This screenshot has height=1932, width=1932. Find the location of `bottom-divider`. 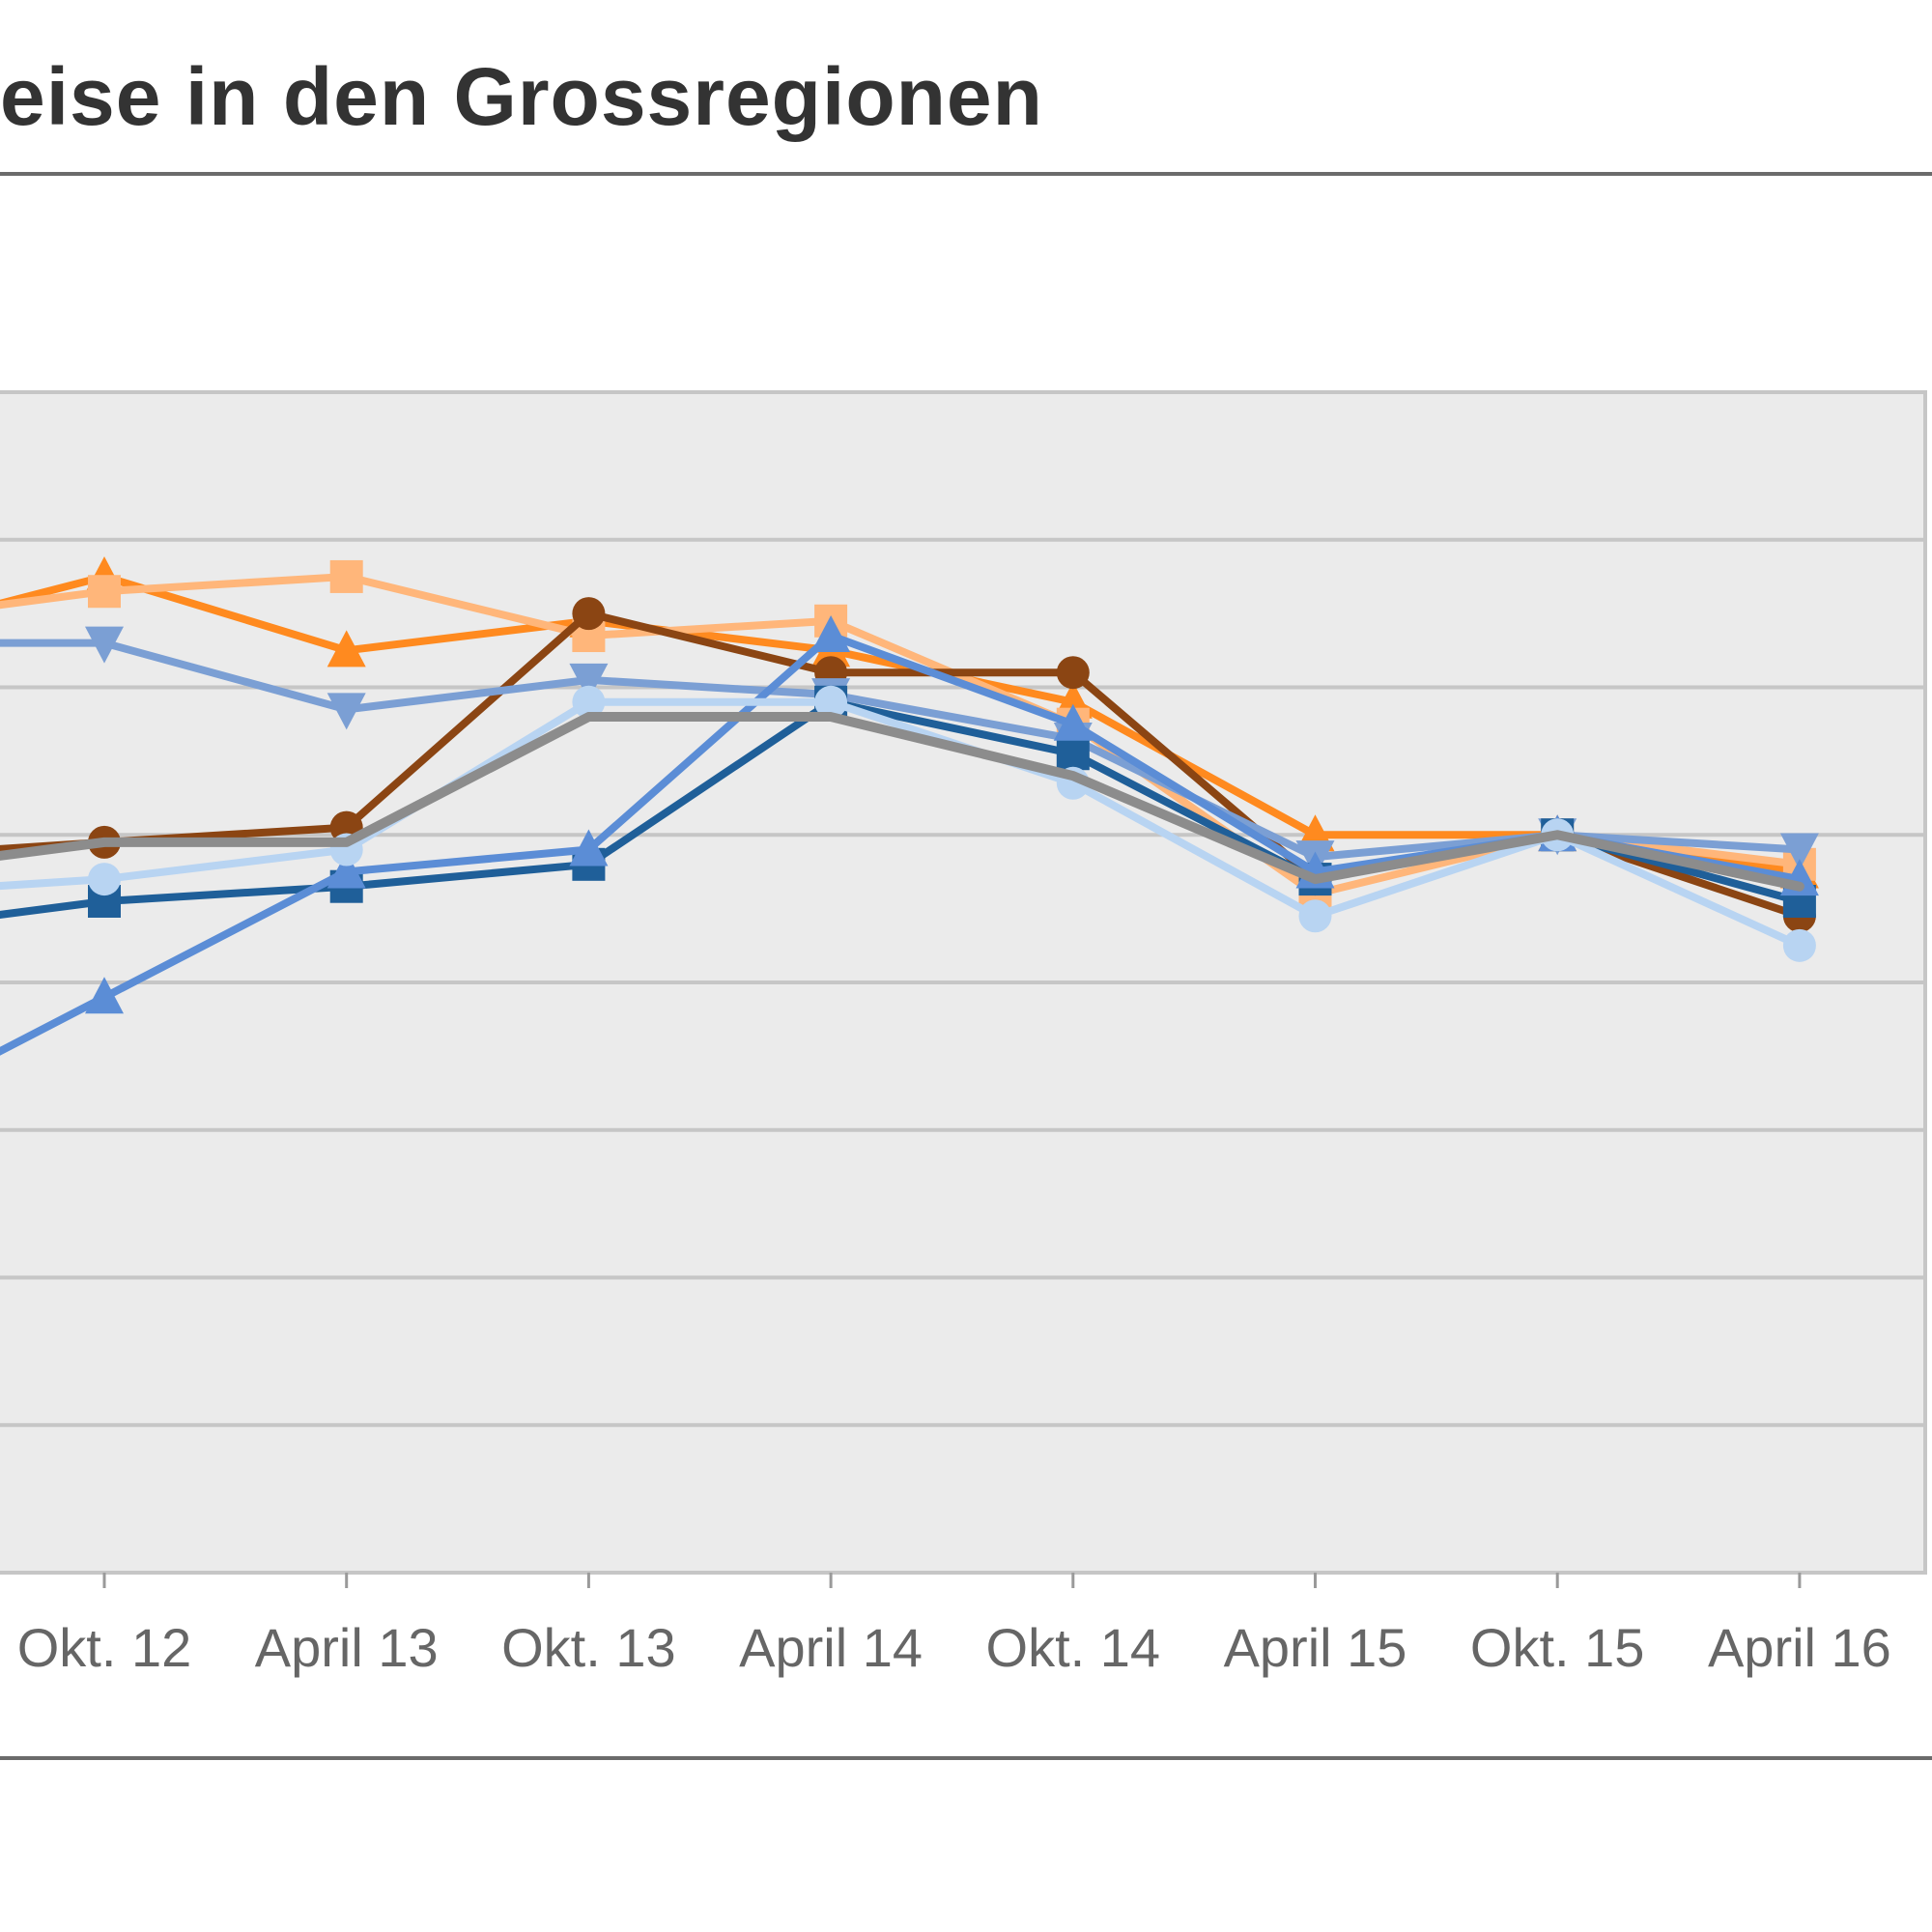

bottom-divider is located at coordinates (966, 1758).